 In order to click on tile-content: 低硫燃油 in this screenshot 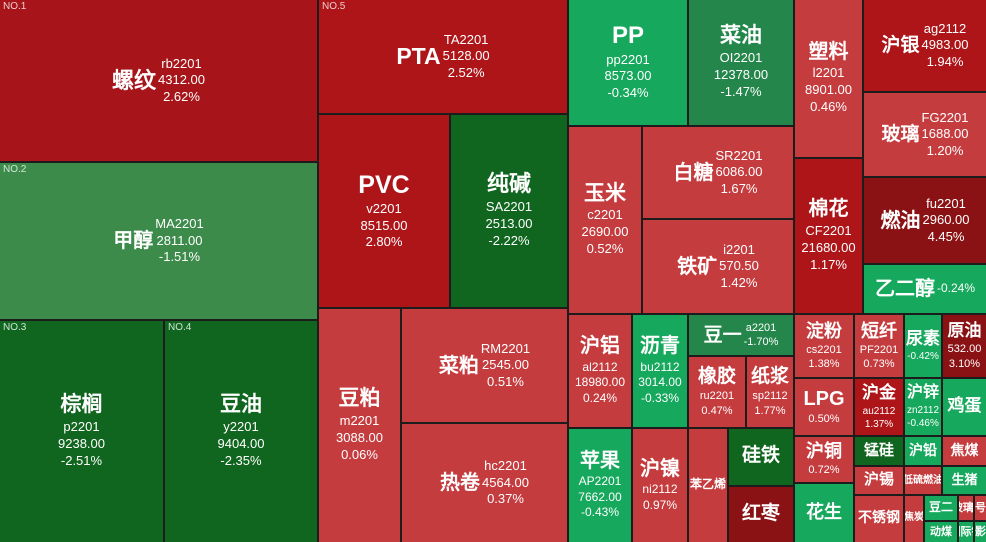, I will do `click(923, 480)`.